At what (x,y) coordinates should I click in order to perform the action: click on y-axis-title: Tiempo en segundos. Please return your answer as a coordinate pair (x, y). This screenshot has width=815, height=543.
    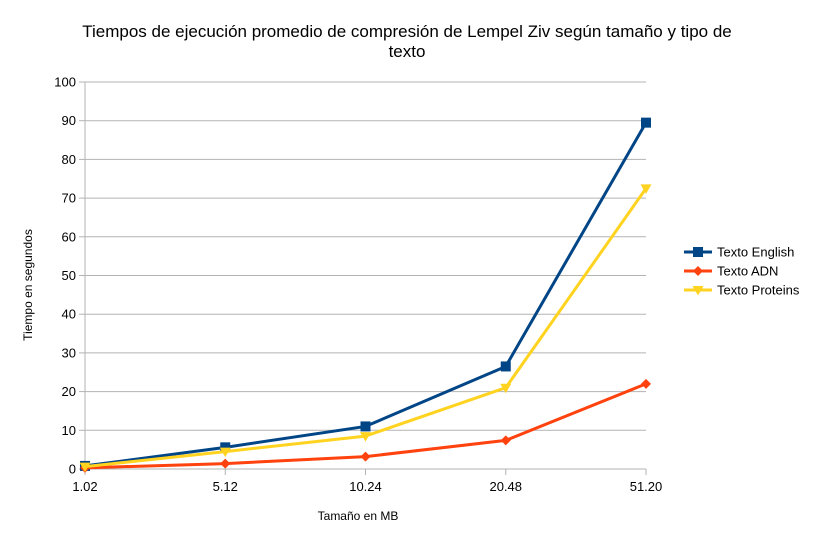
    Looking at the image, I should click on (28, 285).